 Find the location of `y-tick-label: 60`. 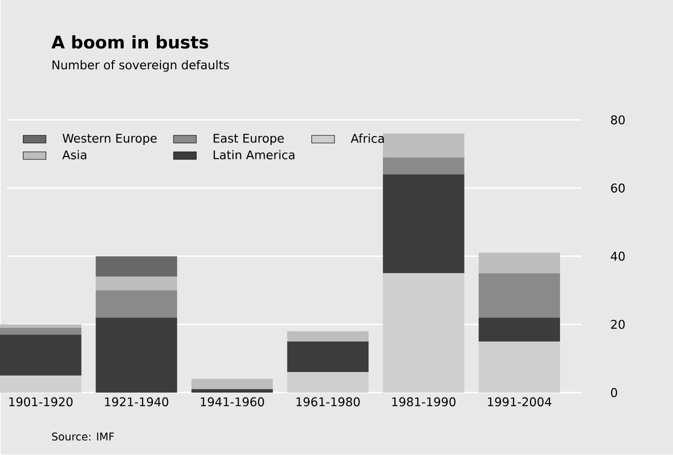

y-tick-label: 60 is located at coordinates (618, 188).